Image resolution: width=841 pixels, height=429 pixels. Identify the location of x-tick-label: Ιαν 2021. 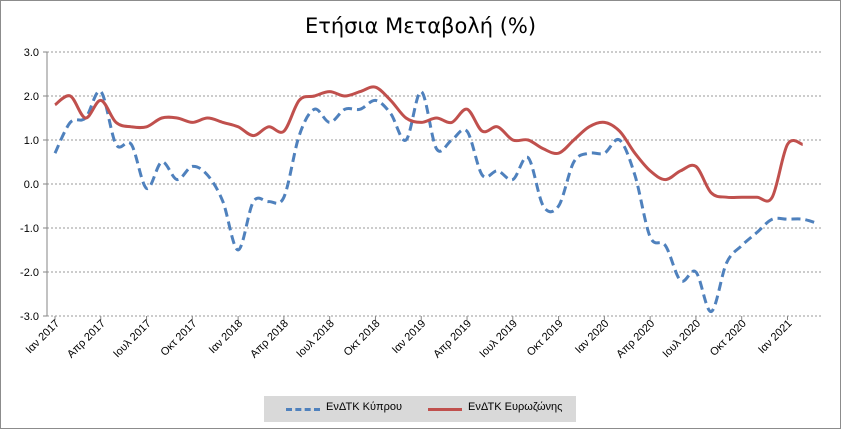
(775, 337).